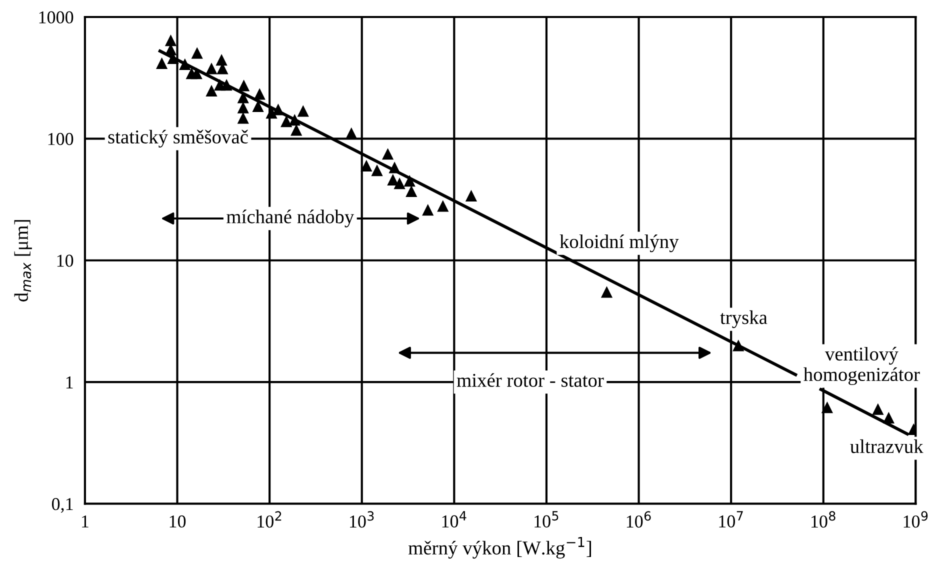 The width and height of the screenshot is (944, 566). I want to click on x-tick-label: 10$^{8}$, so click(824, 519).